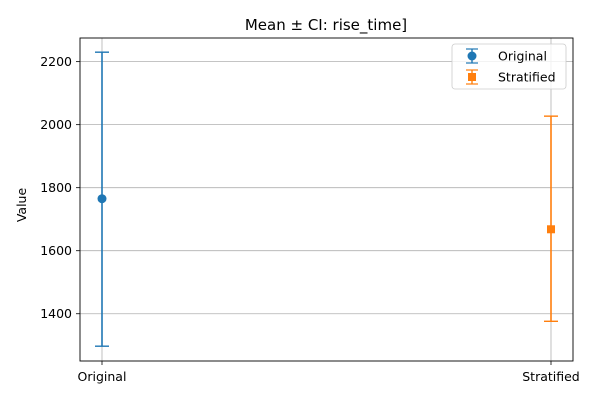 Image resolution: width=600 pixels, height=400 pixels. I want to click on y-tick-label: 2200, so click(56, 61).